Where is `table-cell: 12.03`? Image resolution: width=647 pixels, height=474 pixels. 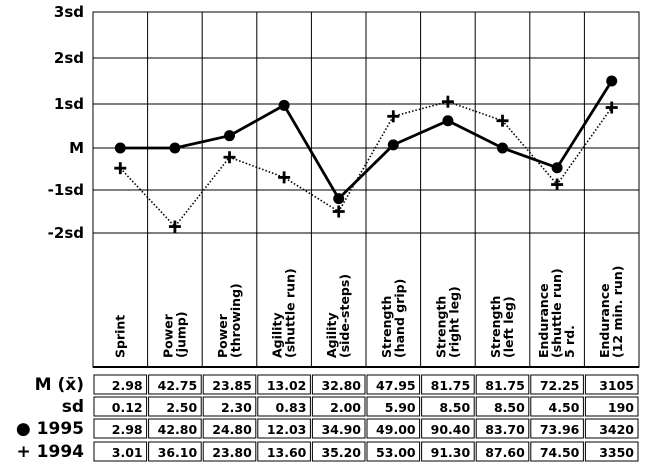 table-cell: 12.03 is located at coordinates (287, 429).